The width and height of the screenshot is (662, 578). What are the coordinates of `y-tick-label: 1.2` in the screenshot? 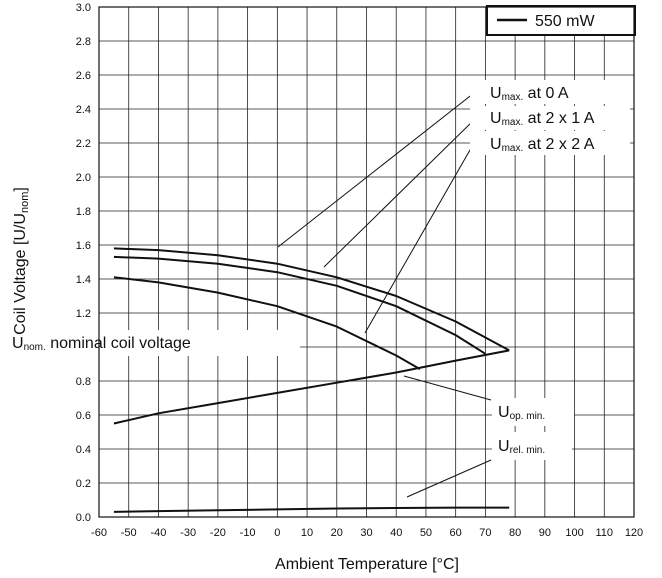 It's located at (83, 314).